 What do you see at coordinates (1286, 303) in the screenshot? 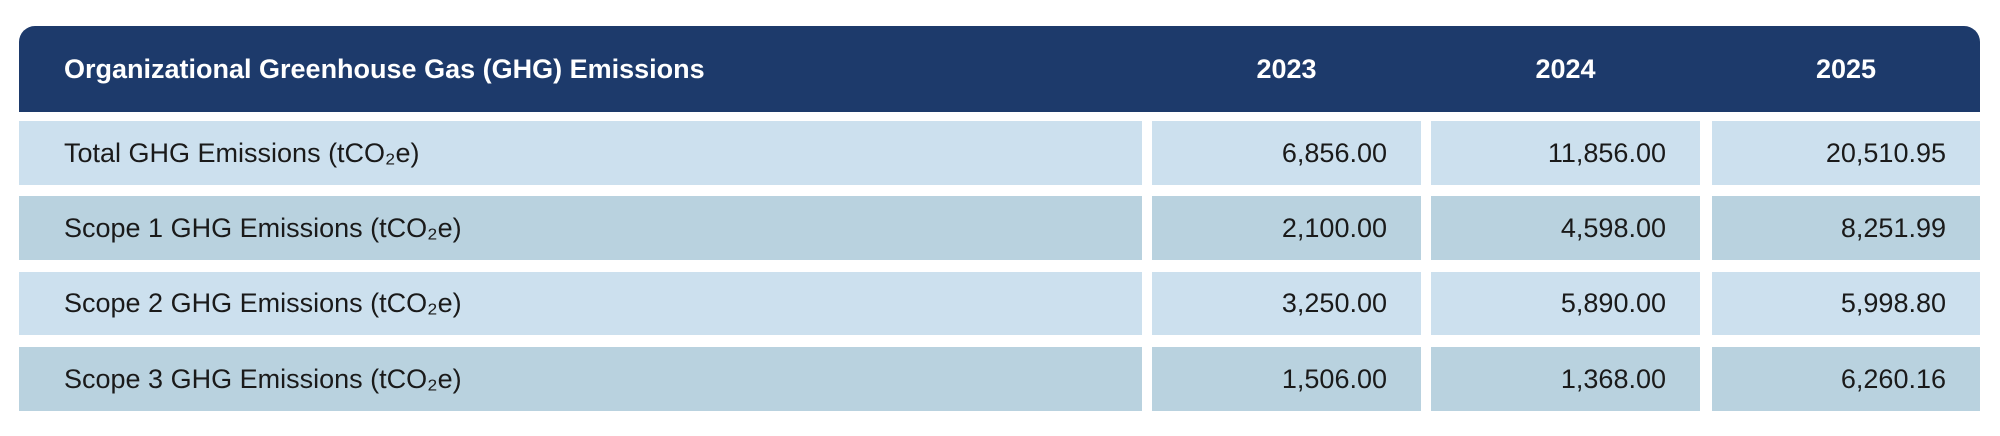
I see `value-cell: 3,250.00` at bounding box center [1286, 303].